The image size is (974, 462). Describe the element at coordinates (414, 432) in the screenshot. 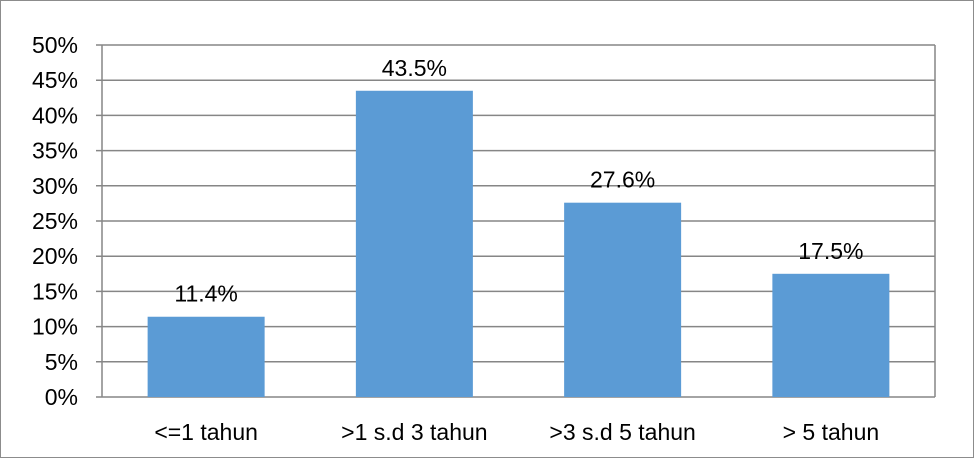

I see `x-category-label: >1 s.d 3 tahun` at that location.